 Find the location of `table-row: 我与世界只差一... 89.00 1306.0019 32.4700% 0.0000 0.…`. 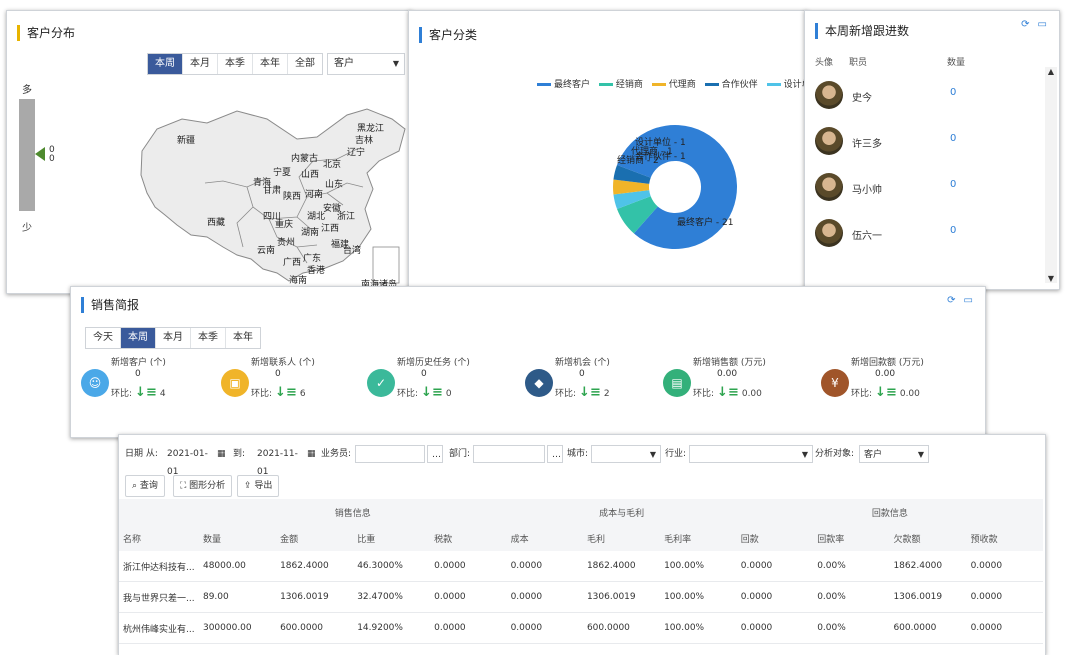

table-row: 我与世界只差一... 89.00 1306.0019 32.4700% 0.0000 0.… is located at coordinates (581, 597).